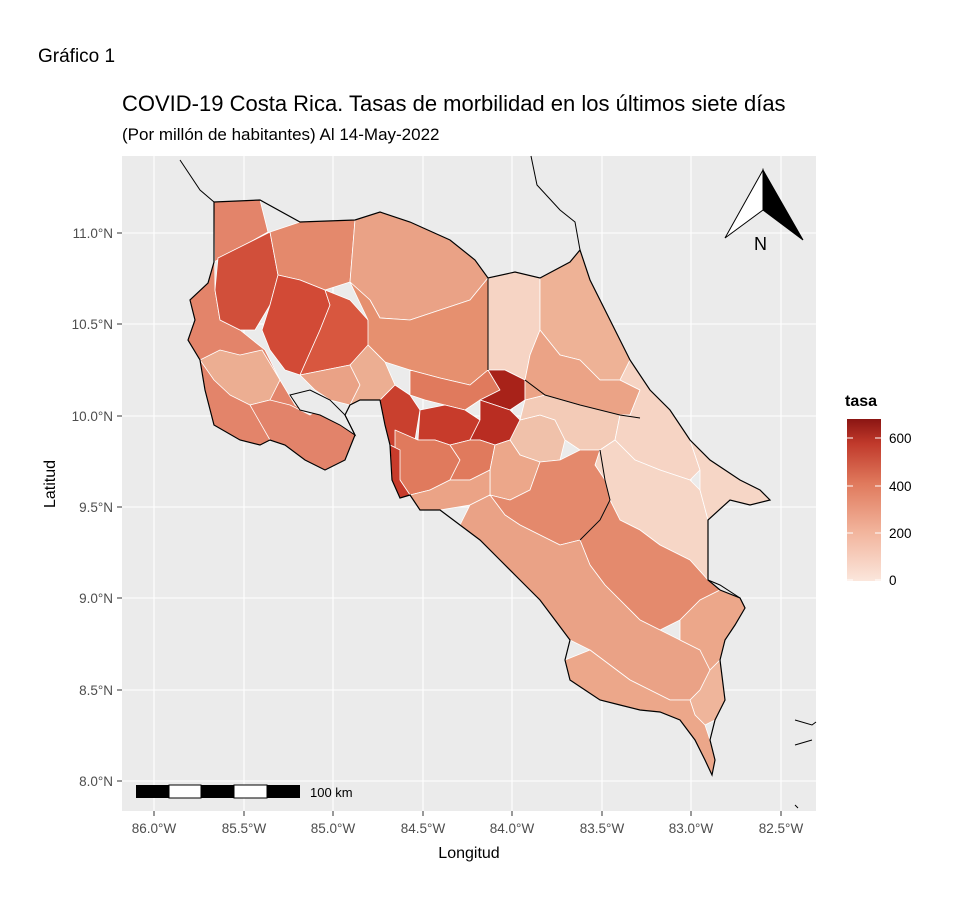 This screenshot has width=976, height=916. What do you see at coordinates (154, 828) in the screenshot?
I see `x-tick-label: 86.0°W` at bounding box center [154, 828].